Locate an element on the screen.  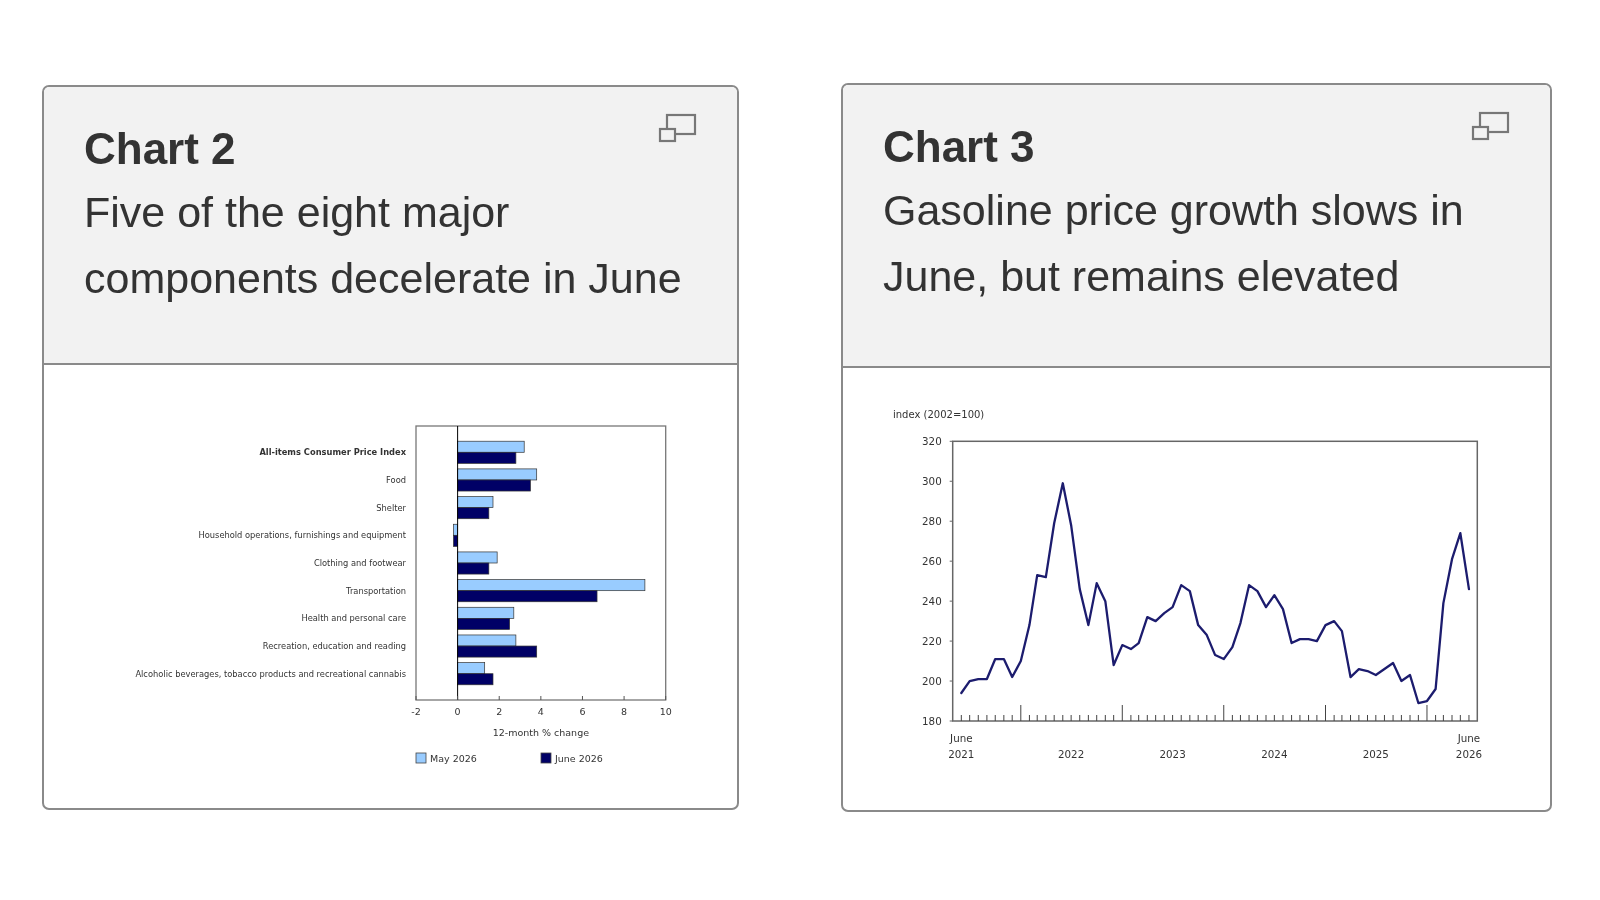
y-tick-label: 240 is located at coordinates (932, 600).